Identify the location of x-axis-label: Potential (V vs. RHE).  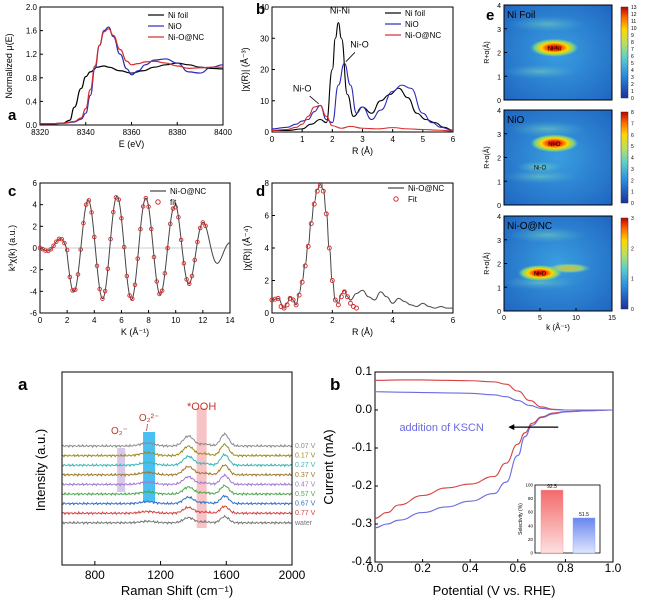
(494, 590).